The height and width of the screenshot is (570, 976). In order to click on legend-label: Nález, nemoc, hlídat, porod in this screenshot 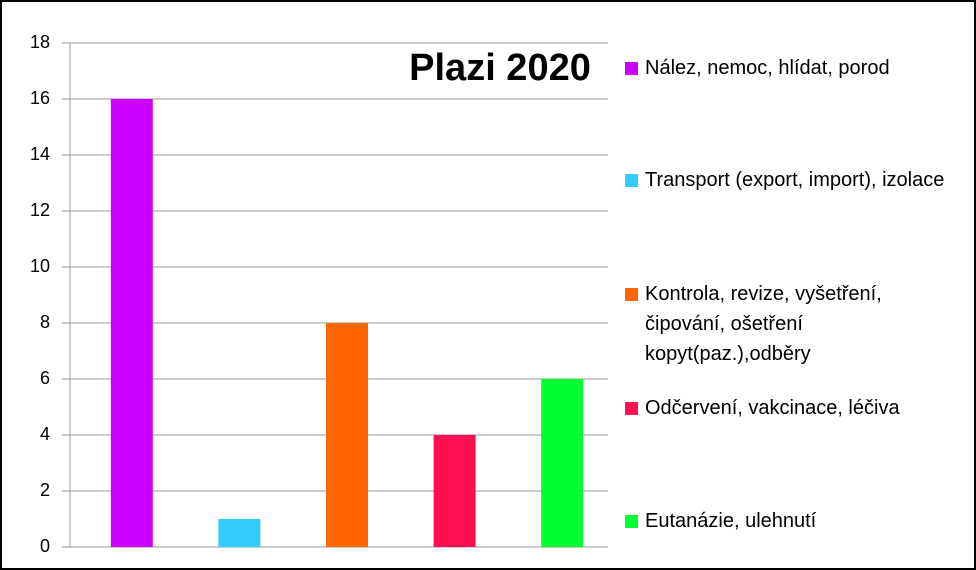, I will do `click(767, 68)`.